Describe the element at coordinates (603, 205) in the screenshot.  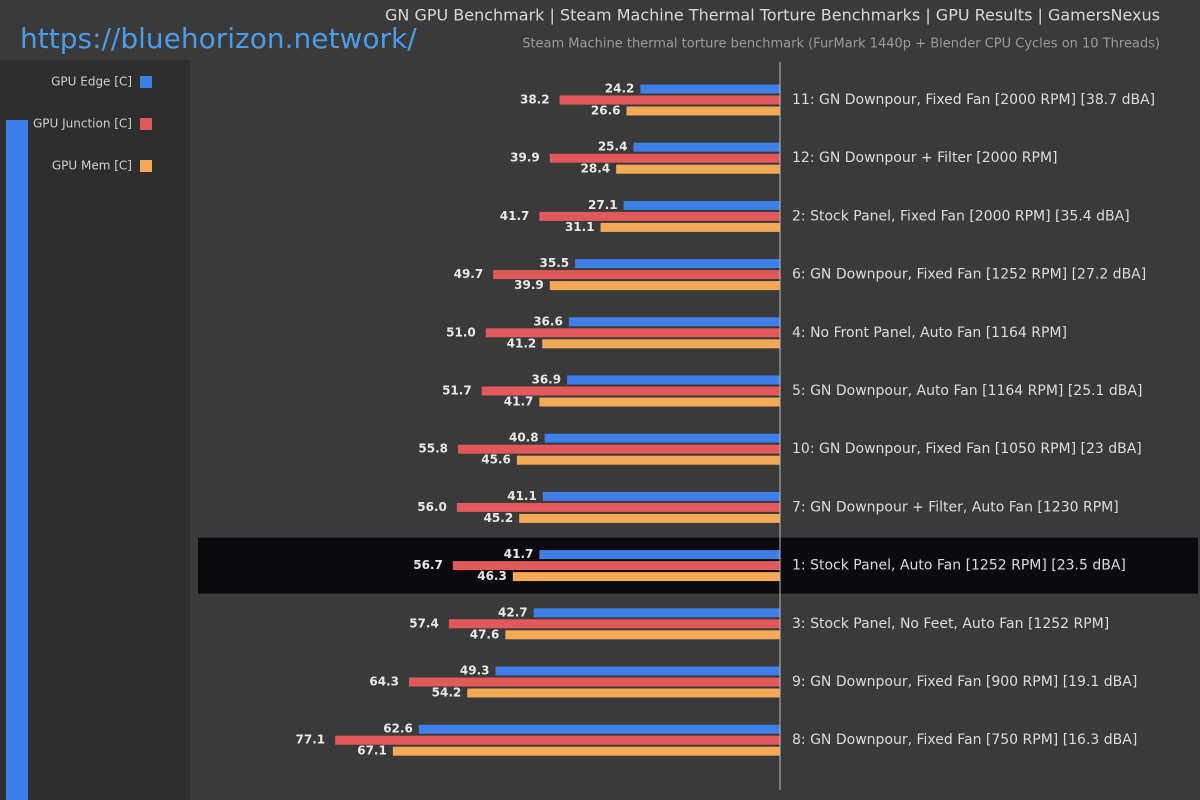
I see `value-label: 27.1` at that location.